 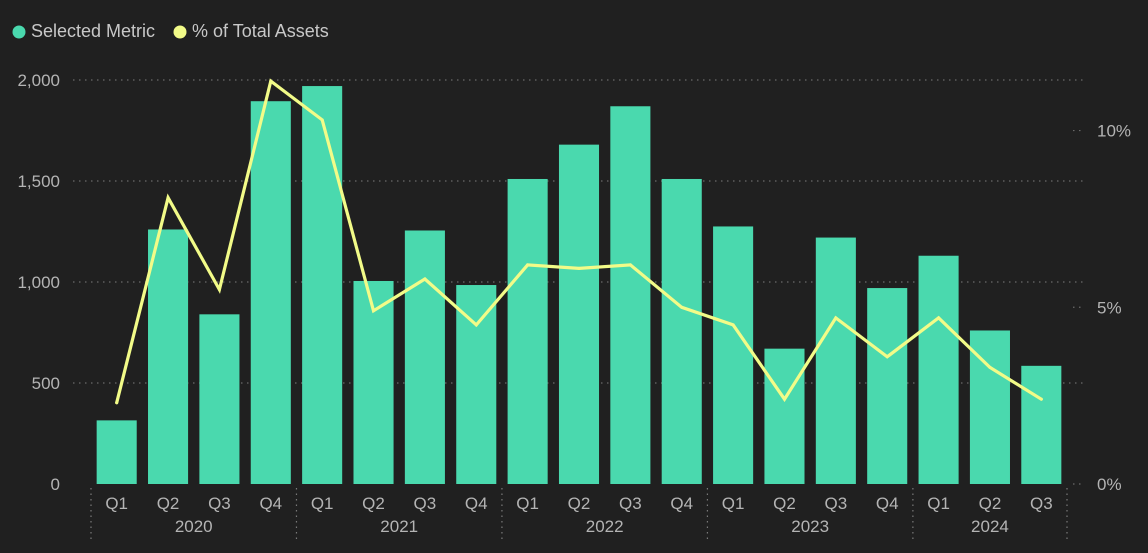 What do you see at coordinates (170, 31) in the screenshot?
I see `legend: Selected Metric % of Total Assets` at bounding box center [170, 31].